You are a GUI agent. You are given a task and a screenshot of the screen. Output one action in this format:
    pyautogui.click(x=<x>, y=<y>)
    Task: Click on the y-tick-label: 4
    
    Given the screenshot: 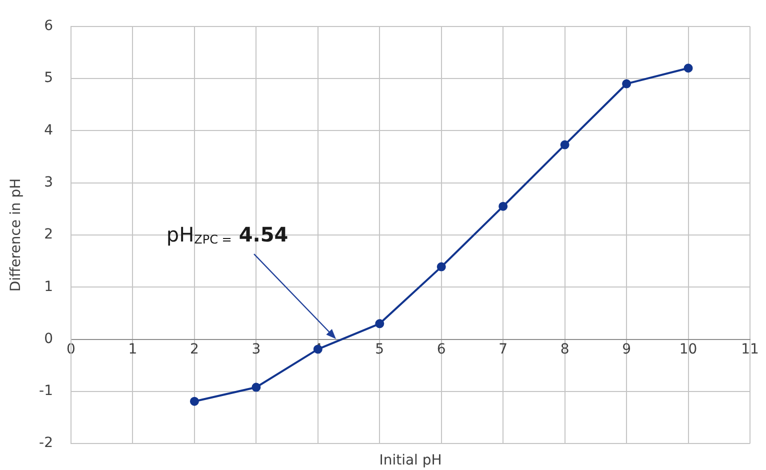 What is the action you would take?
    pyautogui.click(x=49, y=130)
    